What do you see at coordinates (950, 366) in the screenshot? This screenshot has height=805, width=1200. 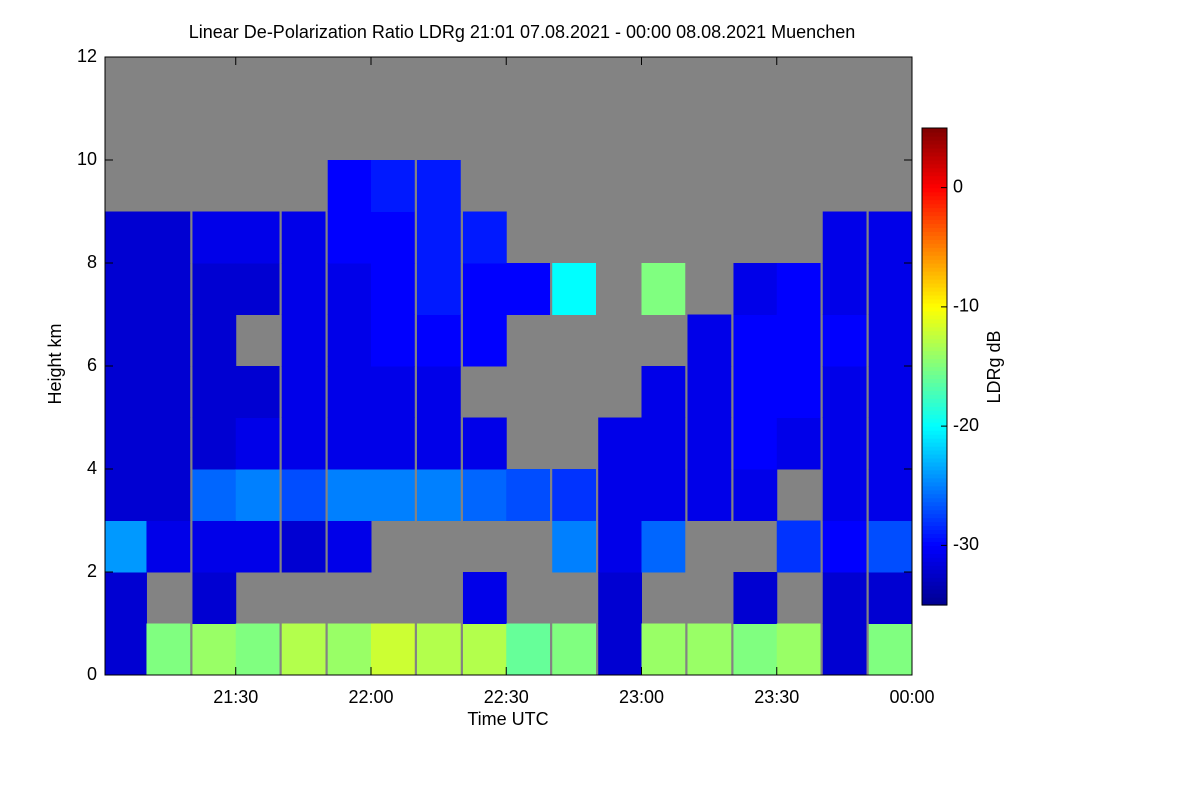 I see `colorbar: 0 -10 -20 -30` at bounding box center [950, 366].